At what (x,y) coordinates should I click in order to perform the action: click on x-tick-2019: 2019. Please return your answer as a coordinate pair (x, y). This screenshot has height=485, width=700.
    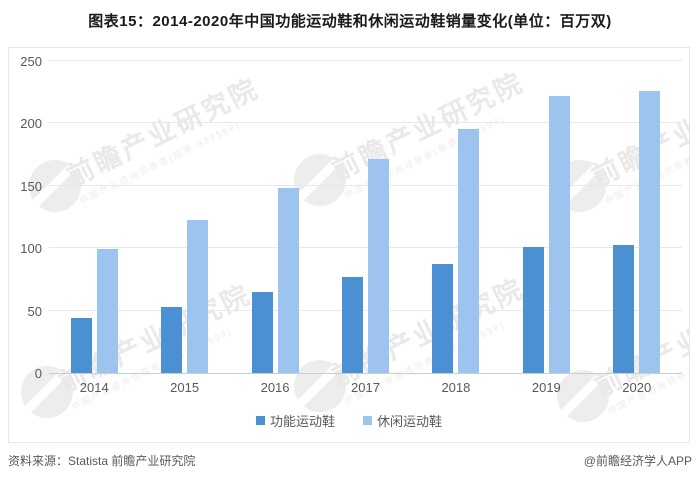
    Looking at the image, I should click on (546, 387).